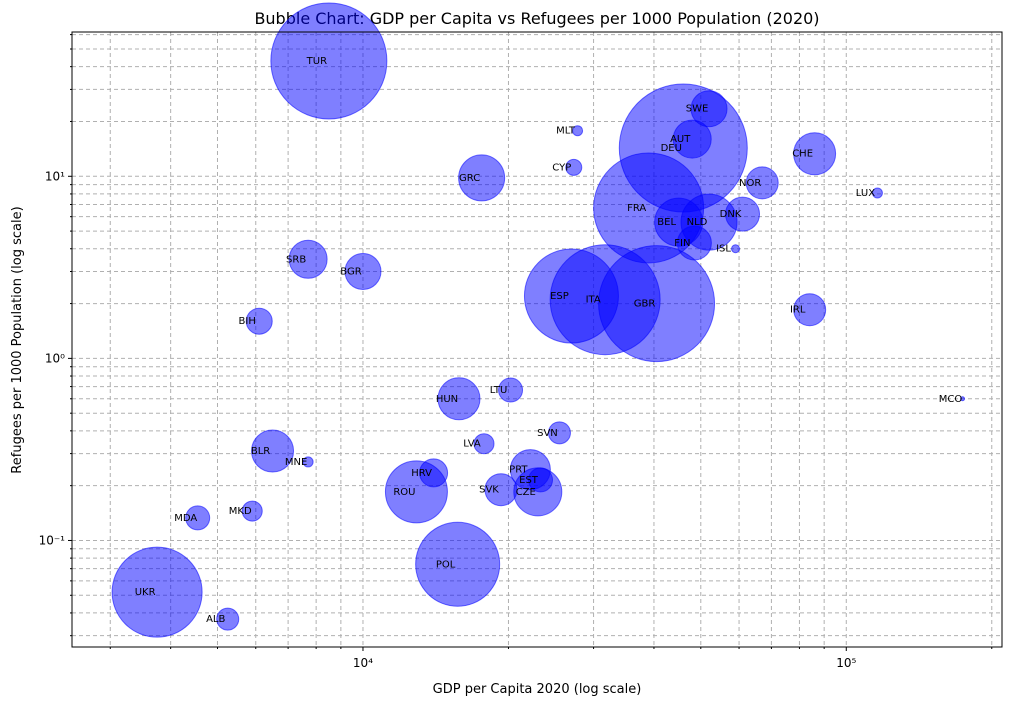 The height and width of the screenshot is (706, 1012). I want to click on bubble-label-rou: ROU, so click(404, 492).